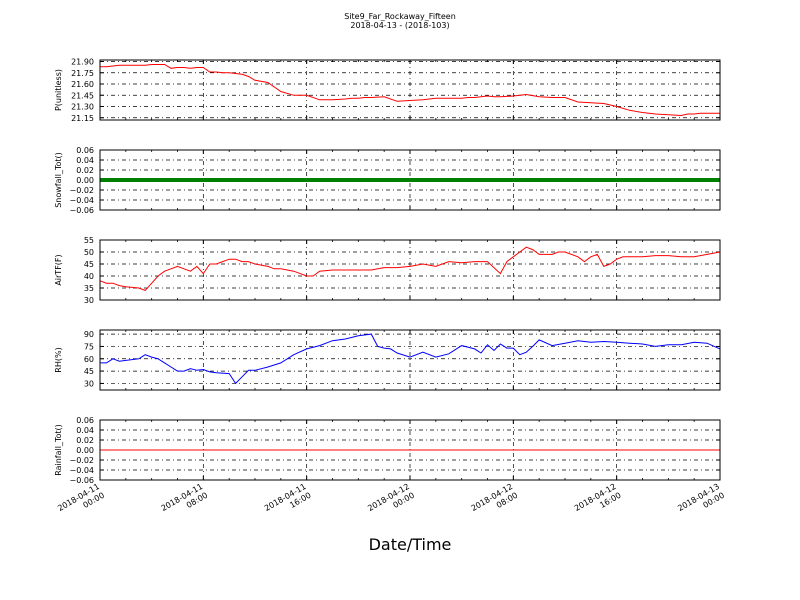 The height and width of the screenshot is (600, 800). What do you see at coordinates (82, 95) in the screenshot?
I see `y-tick-label: 21.45` at bounding box center [82, 95].